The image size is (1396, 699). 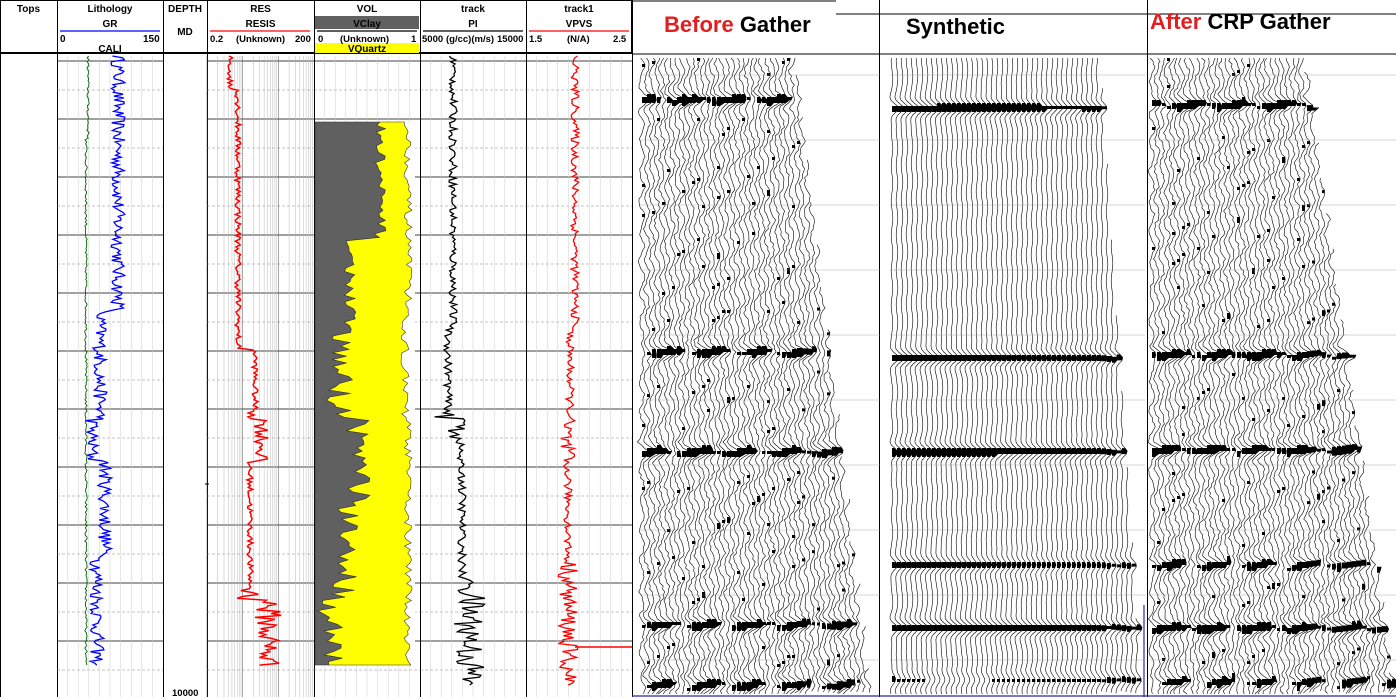 I want to click on vol-track-title: VOL, so click(x=367, y=9).